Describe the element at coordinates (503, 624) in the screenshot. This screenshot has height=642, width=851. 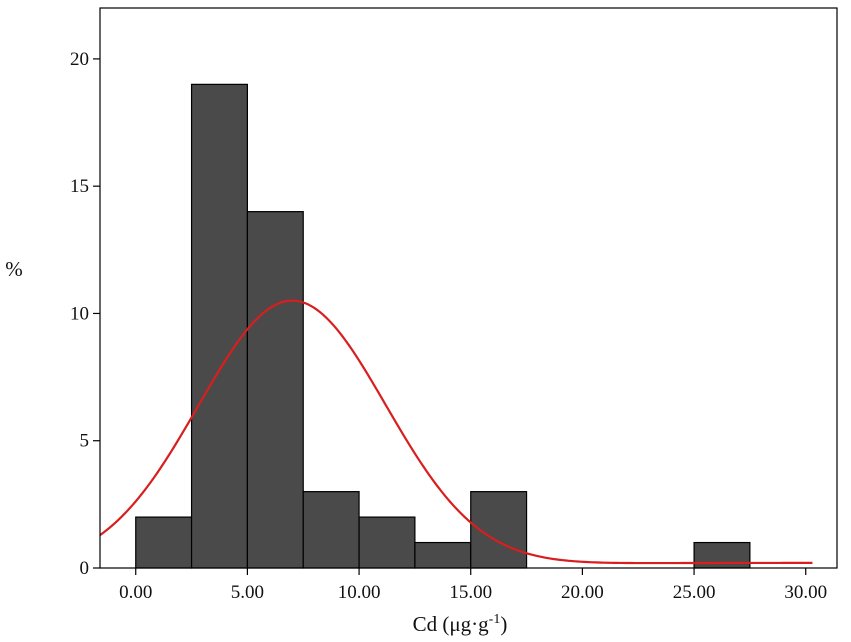
I see `x-axis-label-close: )` at that location.